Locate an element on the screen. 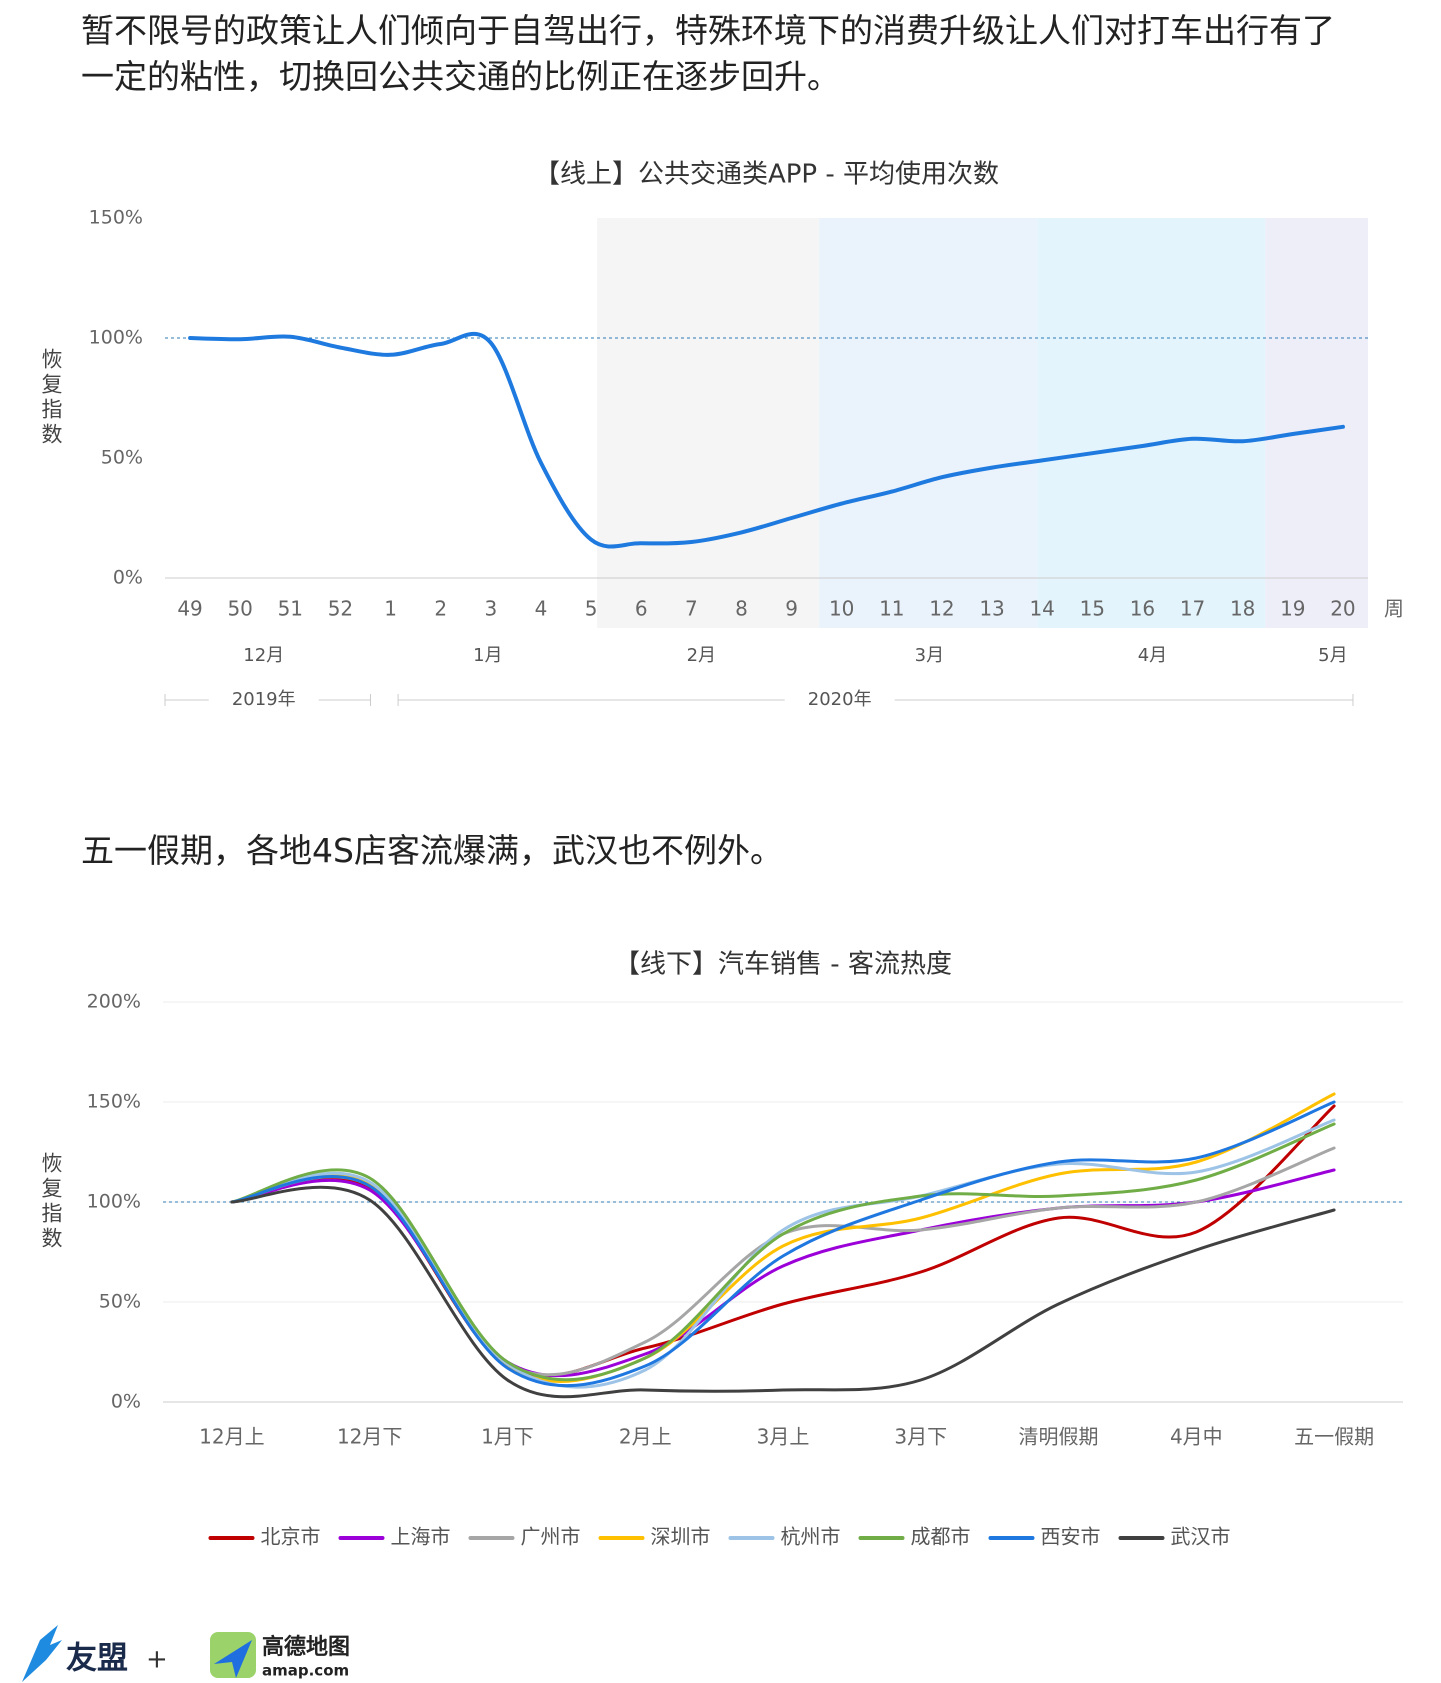 The width and height of the screenshot is (1441, 1683). x-tick-label: 2 is located at coordinates (440, 609).